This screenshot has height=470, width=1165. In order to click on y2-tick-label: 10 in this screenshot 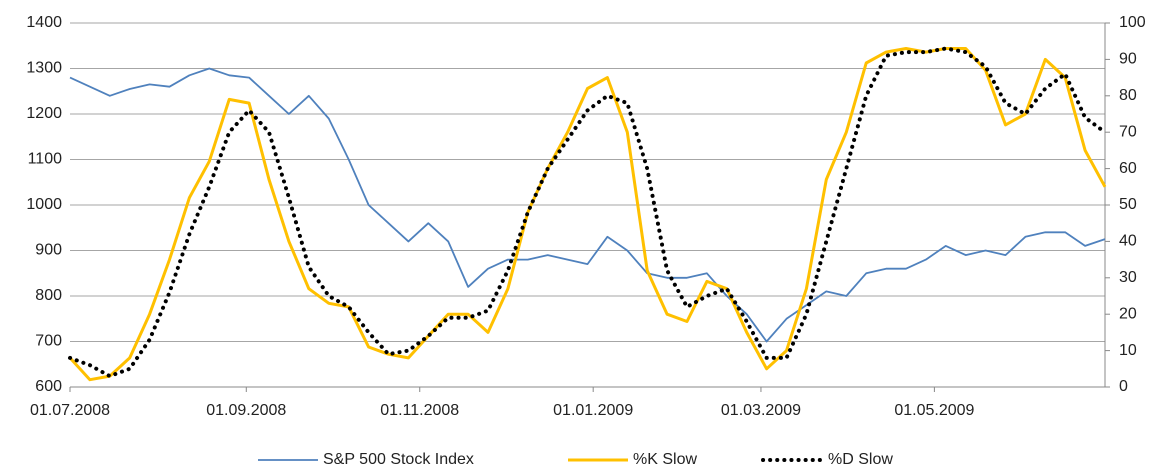, I will do `click(1128, 350)`.